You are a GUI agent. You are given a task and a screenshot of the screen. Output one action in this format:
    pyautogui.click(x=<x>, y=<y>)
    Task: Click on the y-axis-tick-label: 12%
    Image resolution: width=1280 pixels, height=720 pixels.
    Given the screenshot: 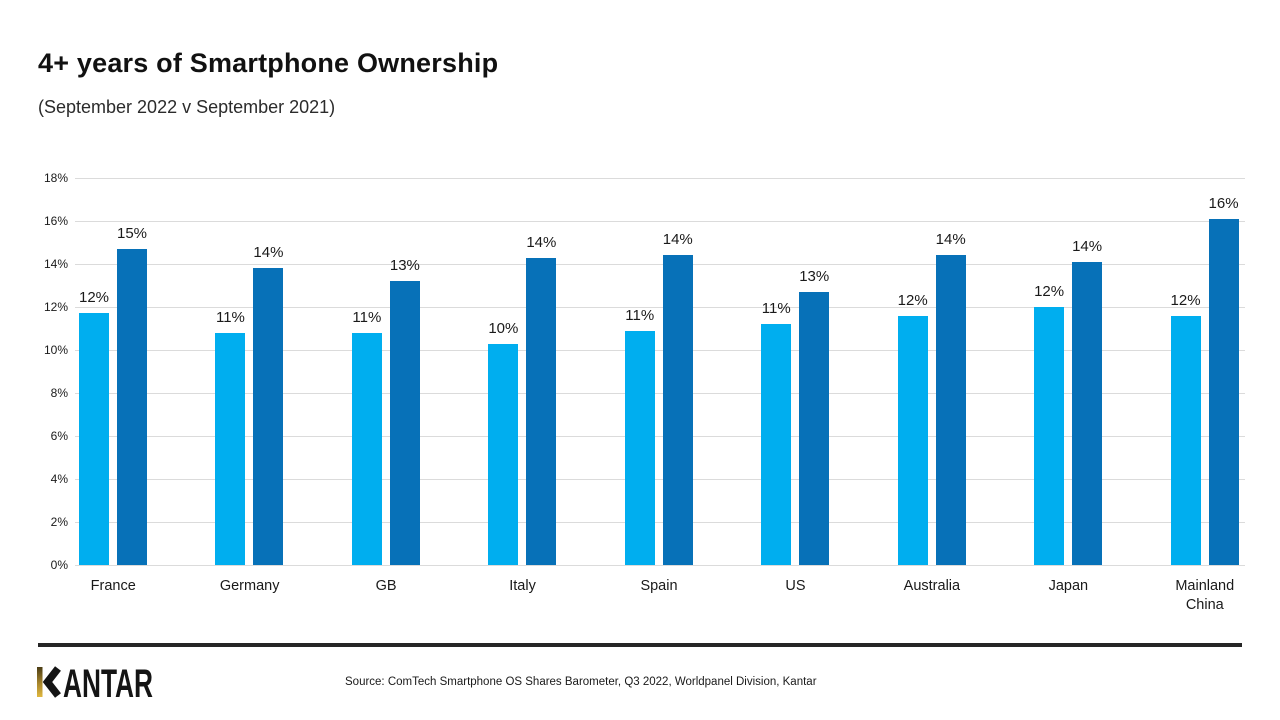 What is the action you would take?
    pyautogui.click(x=55, y=307)
    